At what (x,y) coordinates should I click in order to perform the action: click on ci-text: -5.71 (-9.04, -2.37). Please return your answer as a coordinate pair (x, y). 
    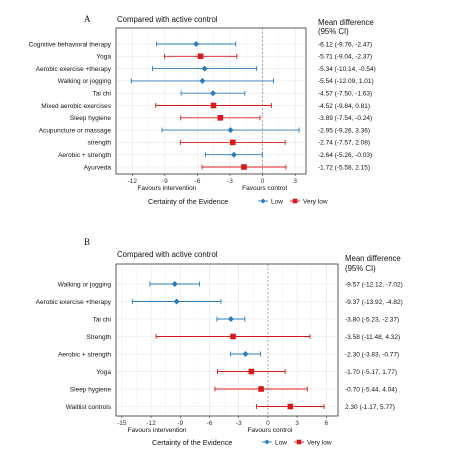
    Looking at the image, I should click on (345, 57).